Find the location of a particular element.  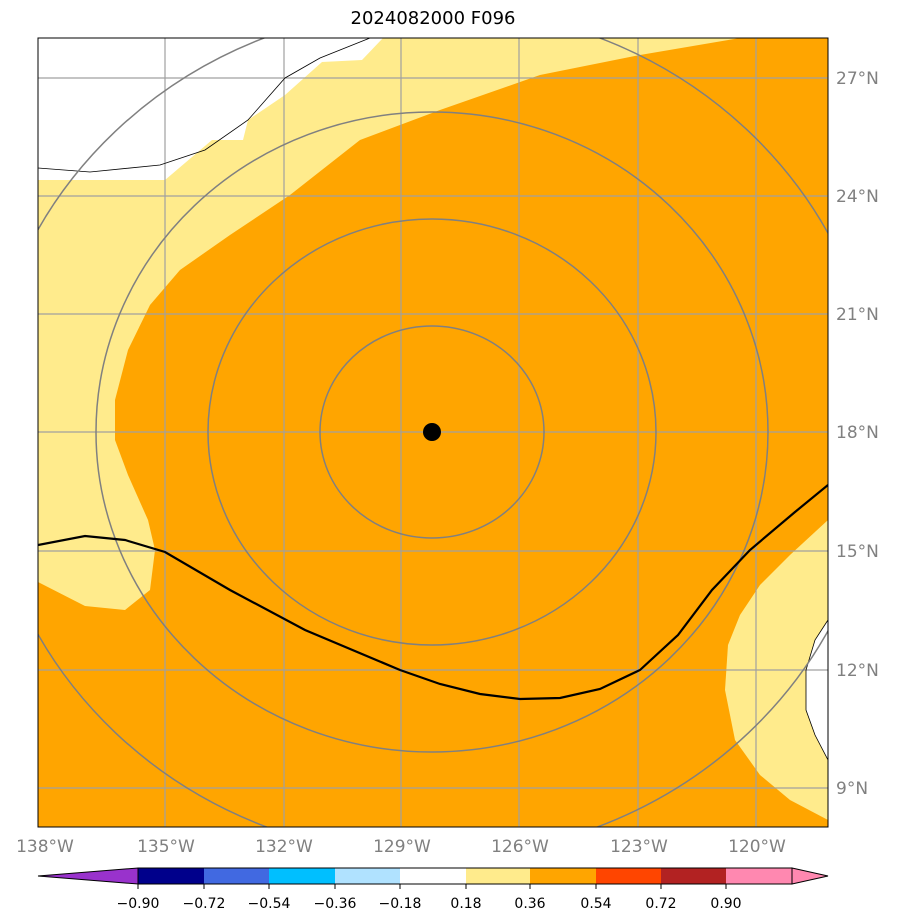

lon-label: 129°W is located at coordinates (402, 847).